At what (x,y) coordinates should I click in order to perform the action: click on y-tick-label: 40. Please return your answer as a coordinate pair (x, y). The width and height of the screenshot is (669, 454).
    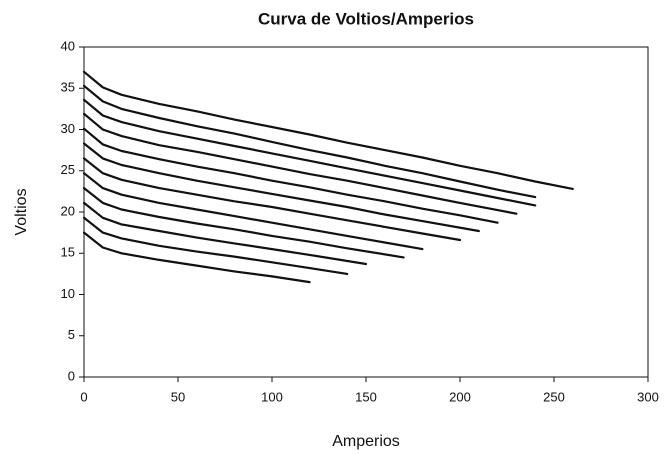
    Looking at the image, I should click on (68, 45).